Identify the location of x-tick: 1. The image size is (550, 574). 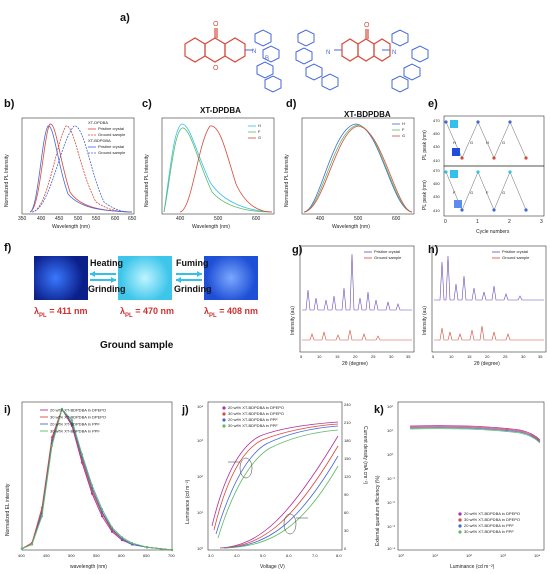
(477, 222).